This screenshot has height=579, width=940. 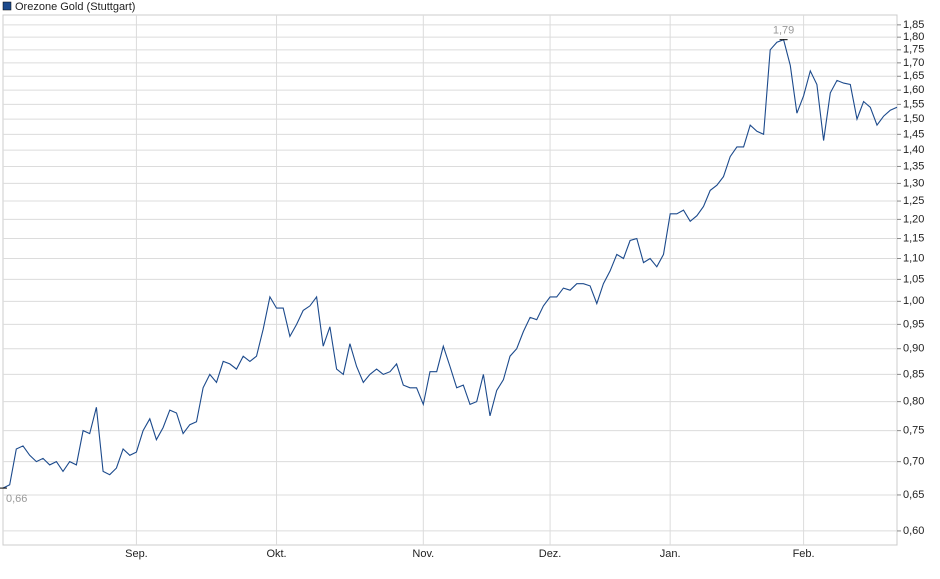 What do you see at coordinates (276, 554) in the screenshot?
I see `x-tick-label: Okt.` at bounding box center [276, 554].